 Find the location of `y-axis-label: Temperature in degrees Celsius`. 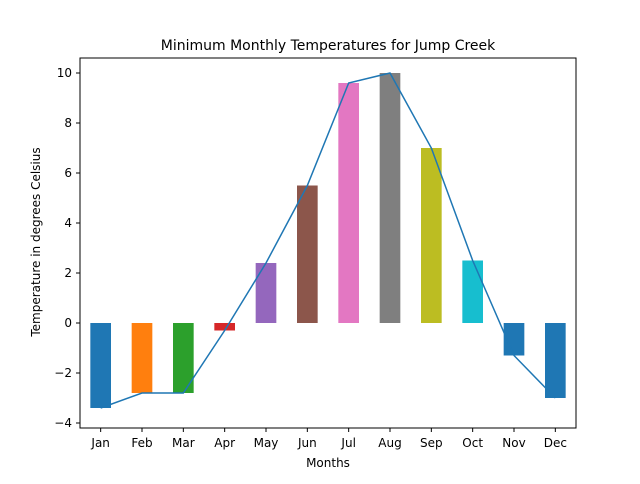

y-axis-label: Temperature in degrees Celsius is located at coordinates (36, 242).